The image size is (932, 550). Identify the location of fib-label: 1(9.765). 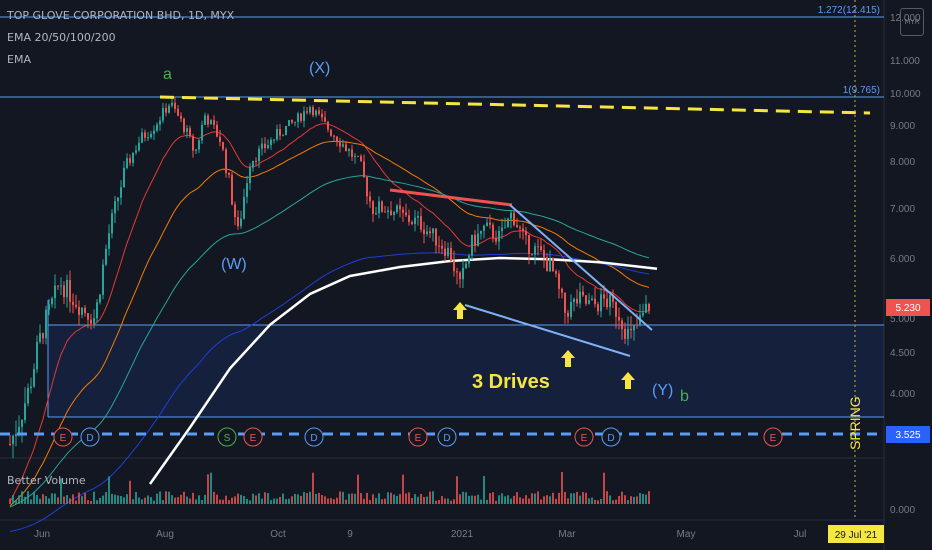
(861, 90).